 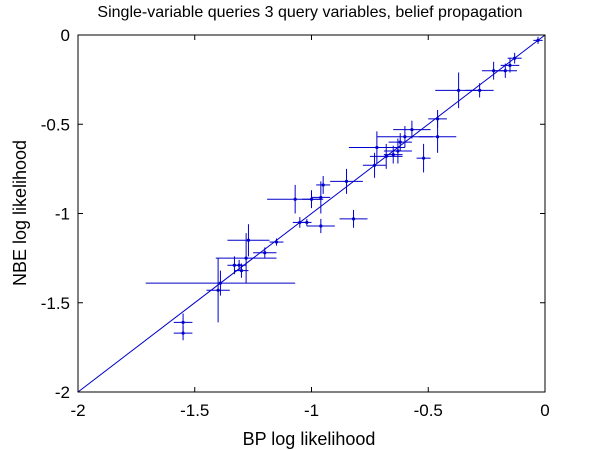 I want to click on y-tick-label: -0.5, so click(x=55, y=124).